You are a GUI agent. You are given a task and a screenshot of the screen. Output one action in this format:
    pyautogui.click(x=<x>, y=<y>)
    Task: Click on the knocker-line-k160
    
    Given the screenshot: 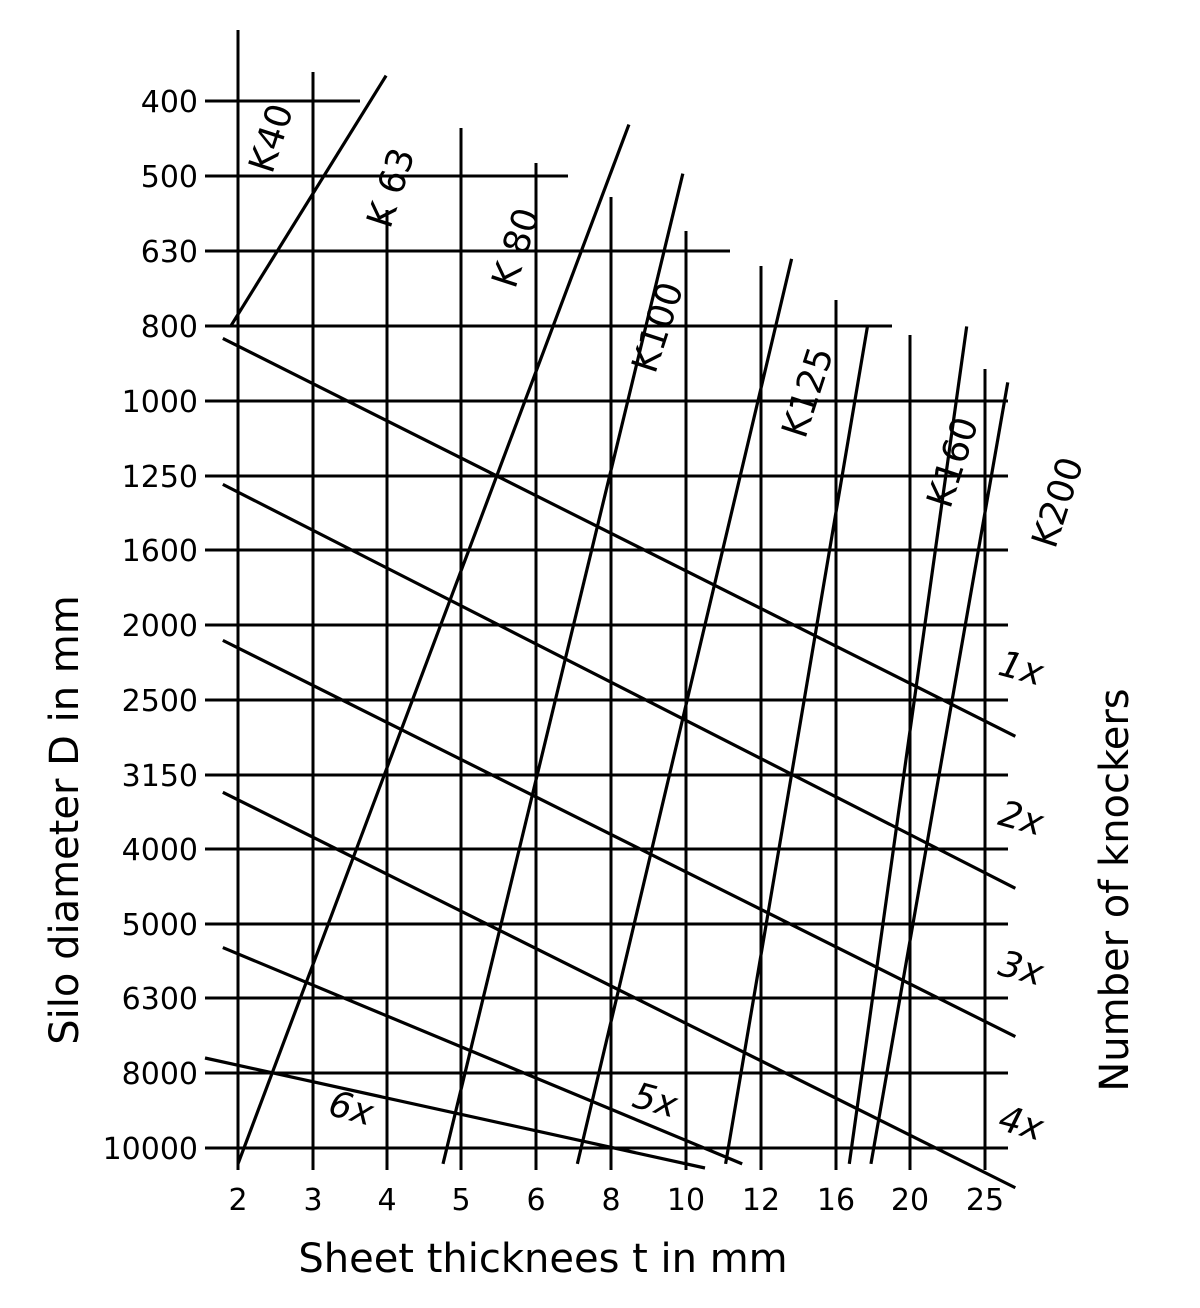 What is the action you would take?
    pyautogui.click(x=908, y=745)
    